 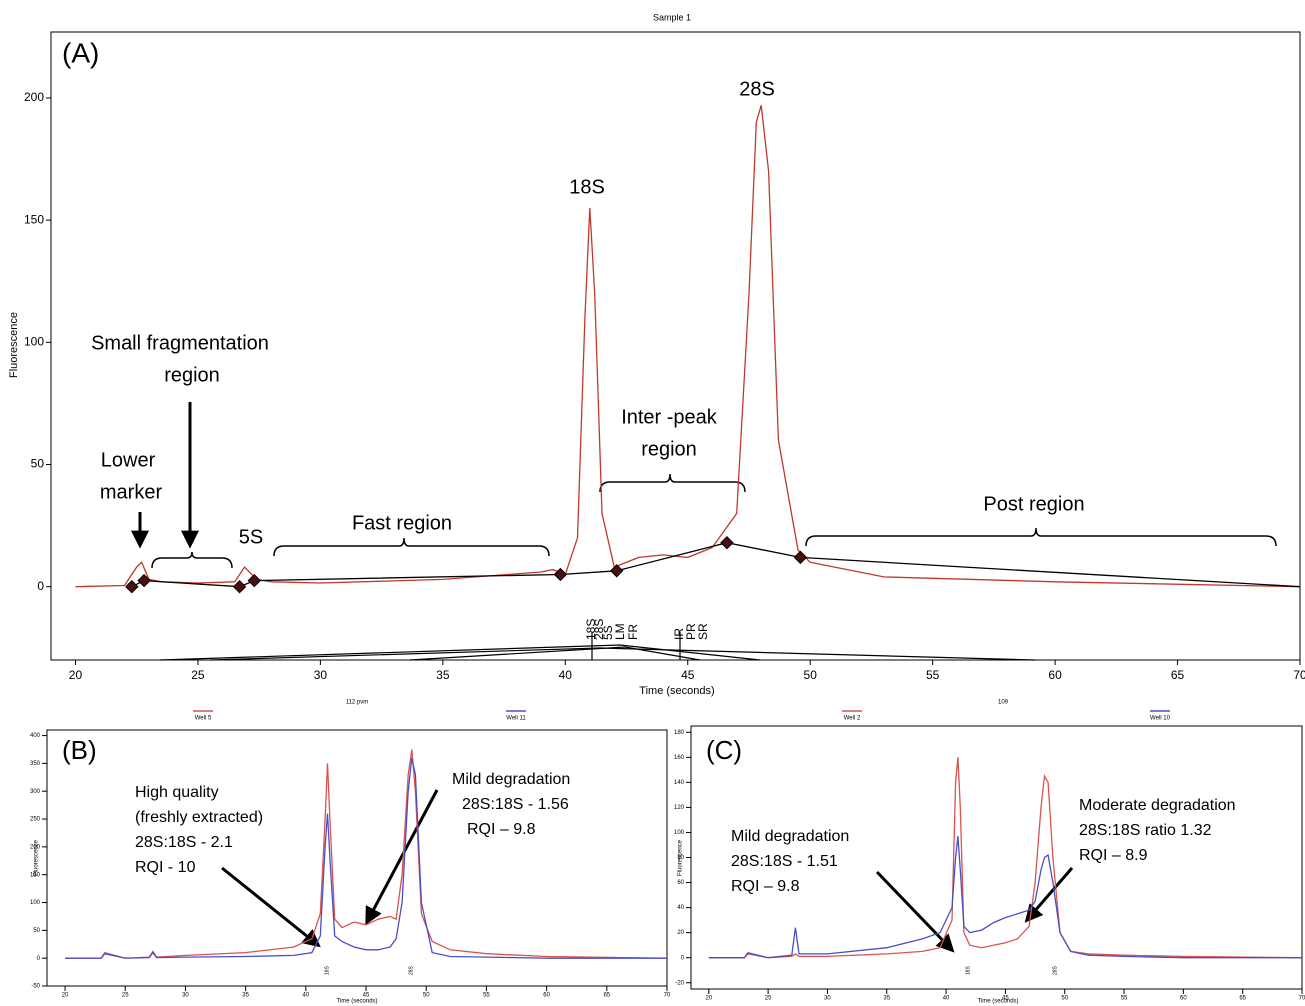 What do you see at coordinates (1160, 719) in the screenshot?
I see `legend-label: Well 10` at bounding box center [1160, 719].